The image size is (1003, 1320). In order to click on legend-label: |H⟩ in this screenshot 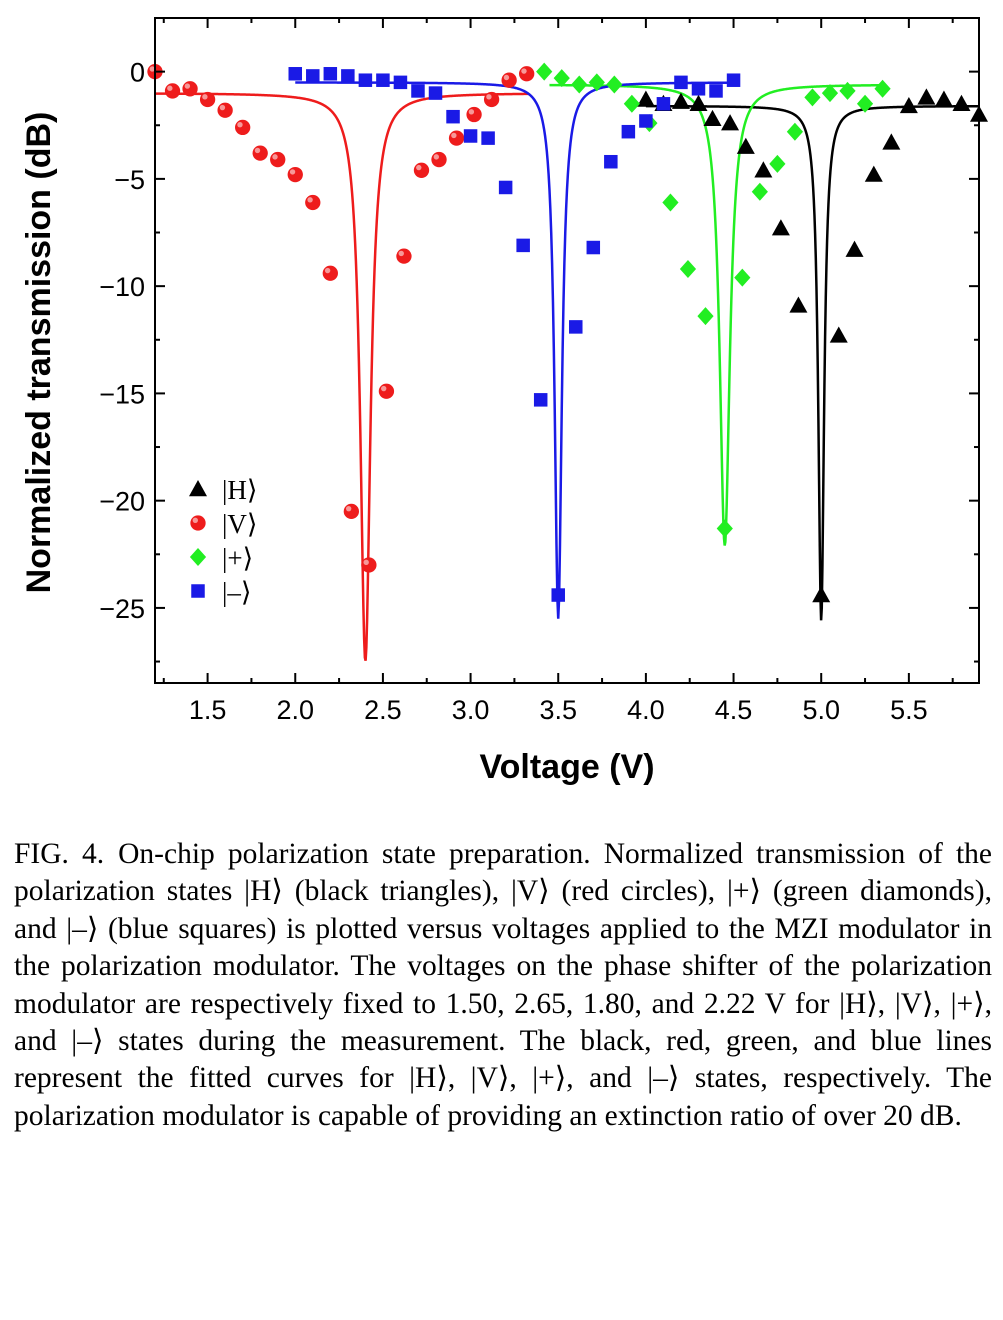, I will do `click(239, 490)`.